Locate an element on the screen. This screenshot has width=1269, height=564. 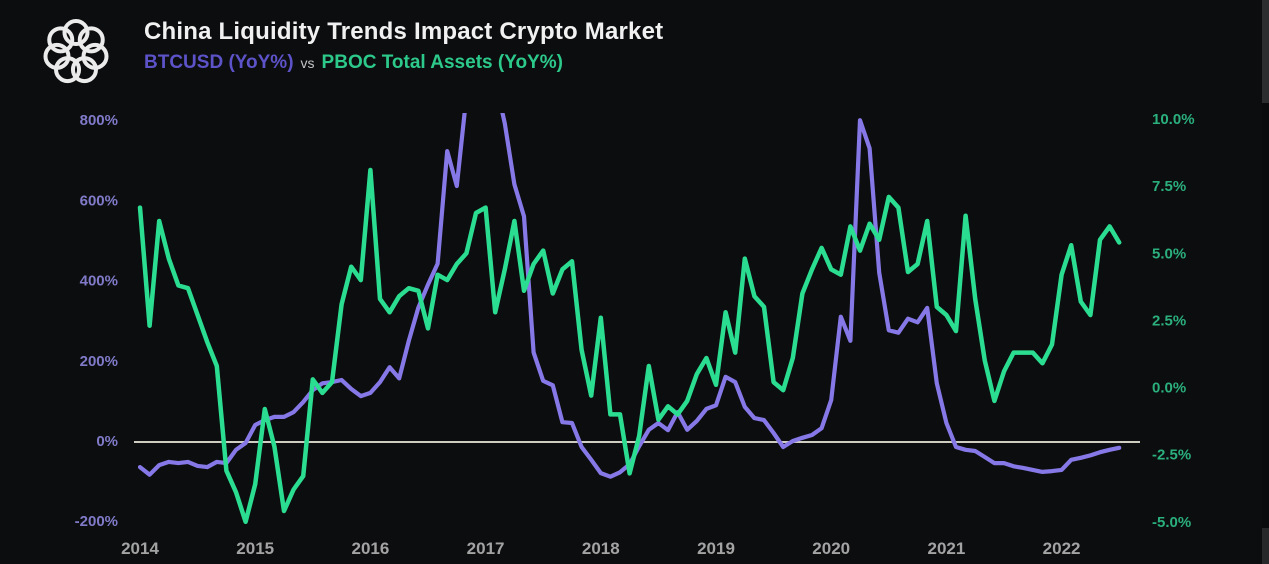
y-axis-right-tick: 0.0% is located at coordinates (1169, 388).